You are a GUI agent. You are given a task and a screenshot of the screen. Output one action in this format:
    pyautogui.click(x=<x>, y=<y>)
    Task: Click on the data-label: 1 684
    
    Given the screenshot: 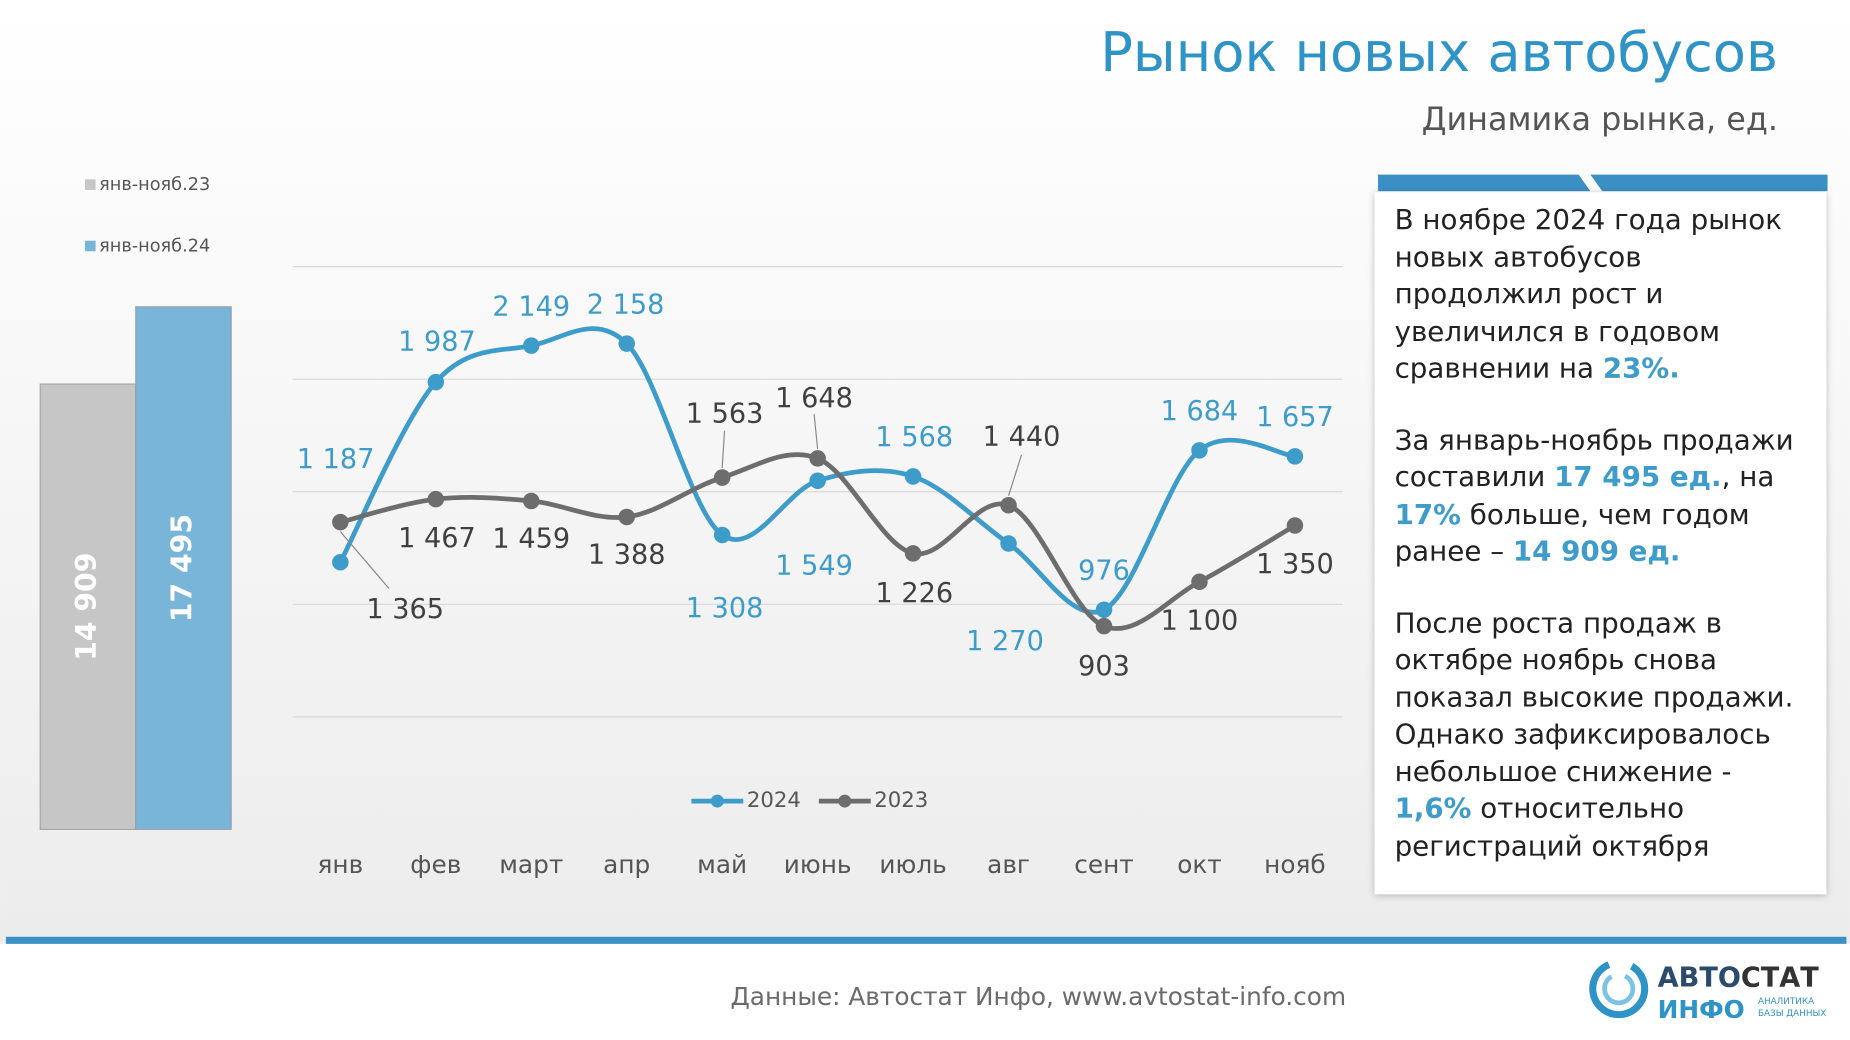 What is the action you would take?
    pyautogui.click(x=1200, y=411)
    